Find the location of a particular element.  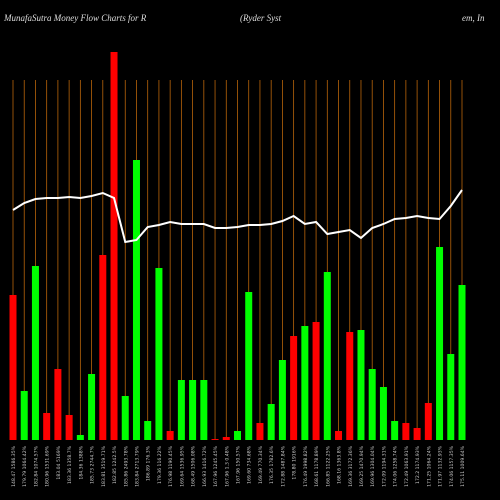

x-tick-label: 174.06 1258.74% is located at coordinates (396, 466).